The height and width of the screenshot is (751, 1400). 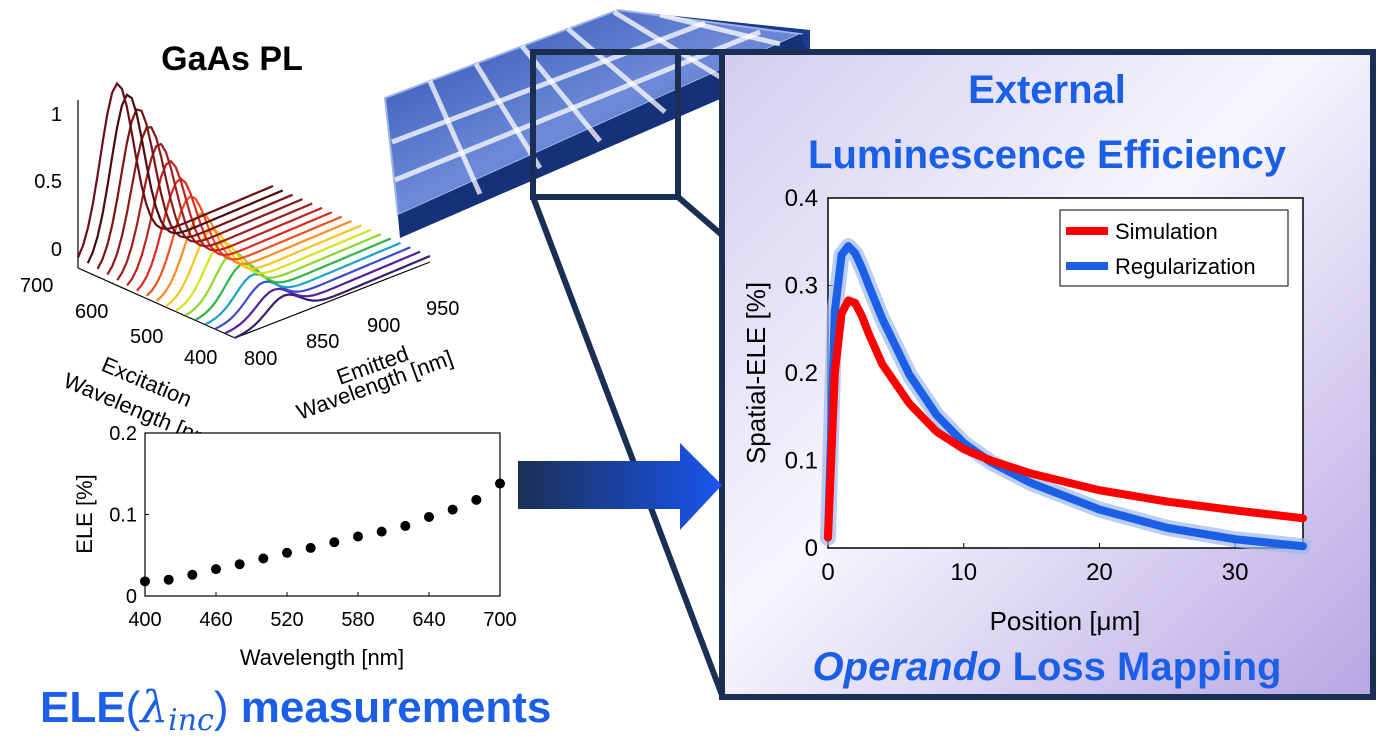 I want to click on main-footer: Operando Loss Mapping, so click(x=1047, y=667).